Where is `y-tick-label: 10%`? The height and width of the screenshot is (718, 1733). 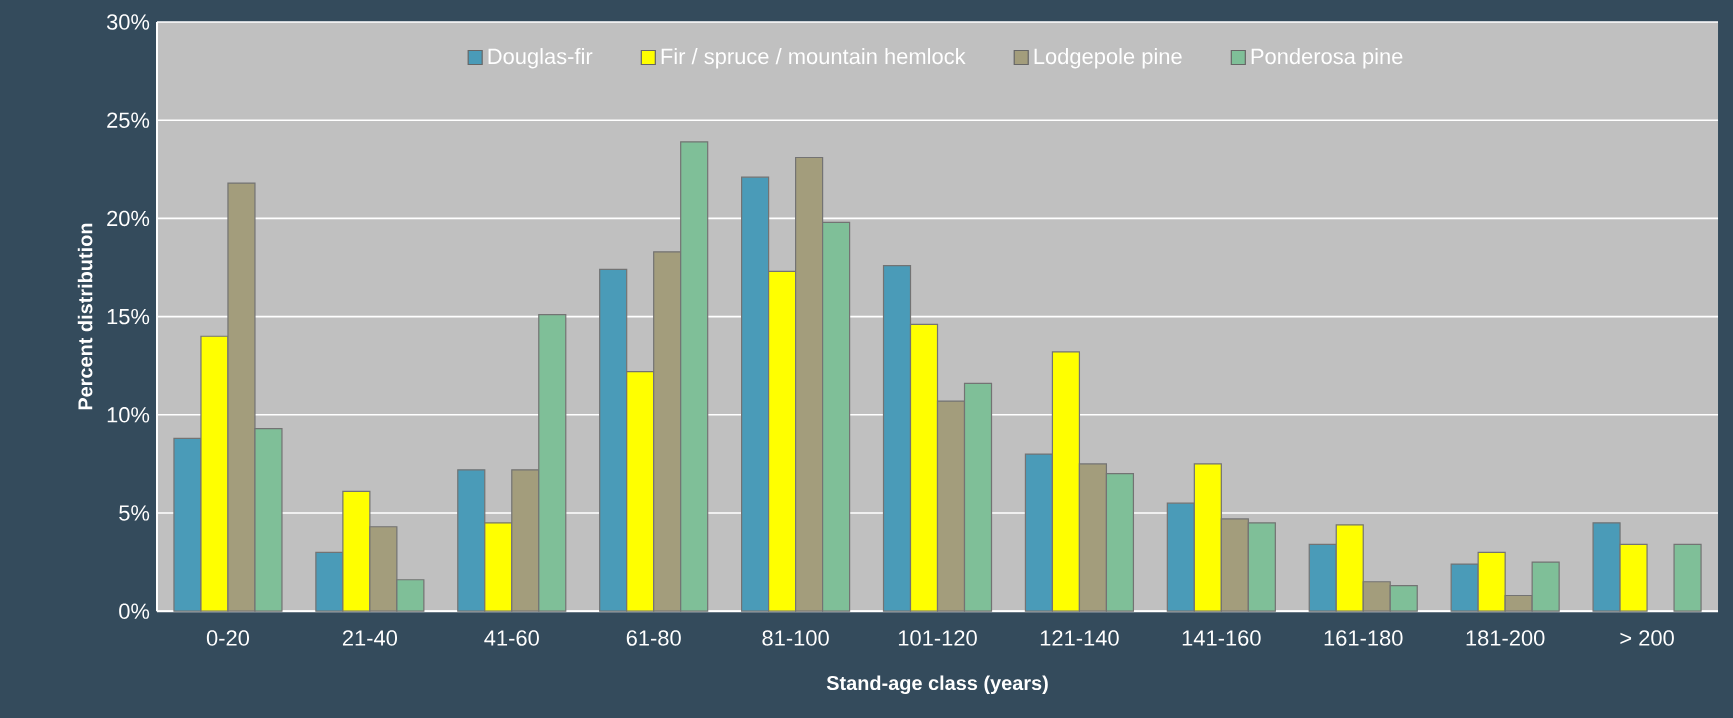
y-tick-label: 10% is located at coordinates (128, 415).